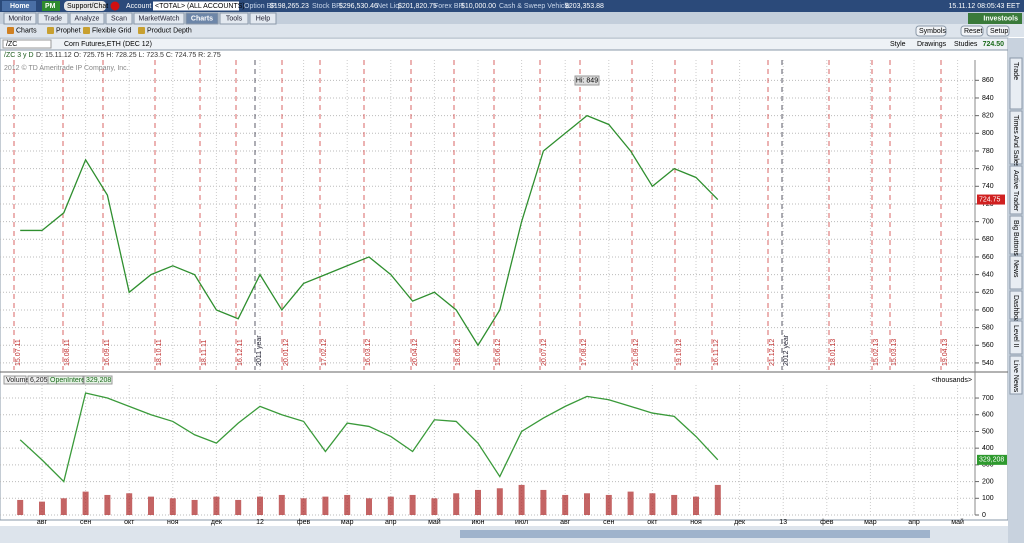  What do you see at coordinates (1015, 141) in the screenshot?
I see `side-tab-label: Times And Sales` at bounding box center [1015, 141].